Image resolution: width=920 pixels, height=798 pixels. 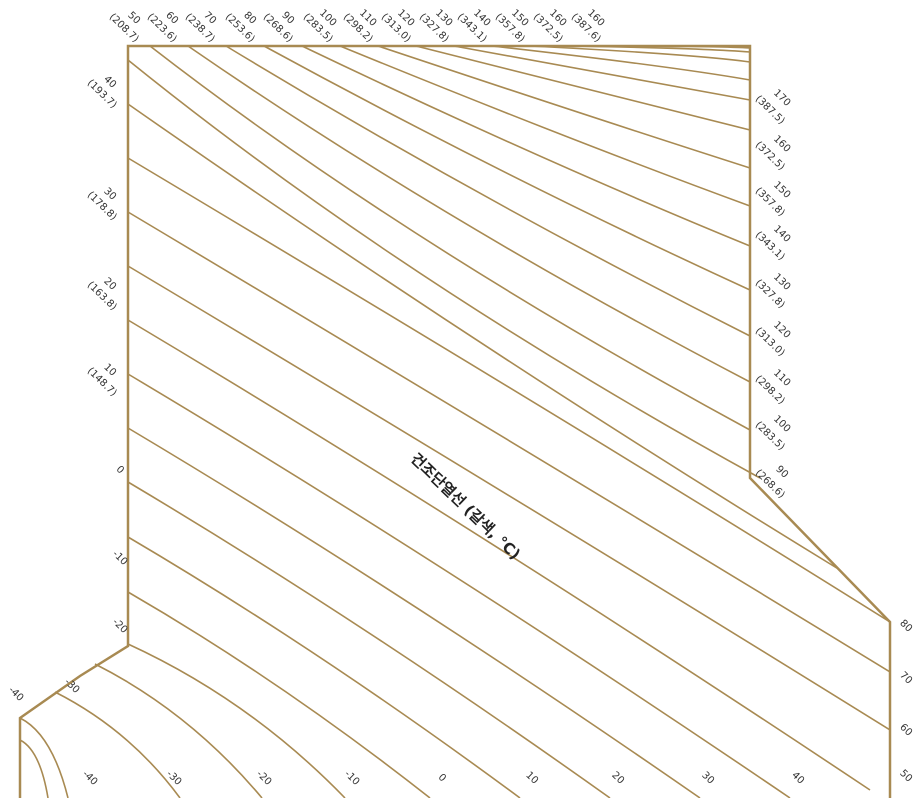 I want to click on left-isotherm-label: -40, so click(x=15, y=694).